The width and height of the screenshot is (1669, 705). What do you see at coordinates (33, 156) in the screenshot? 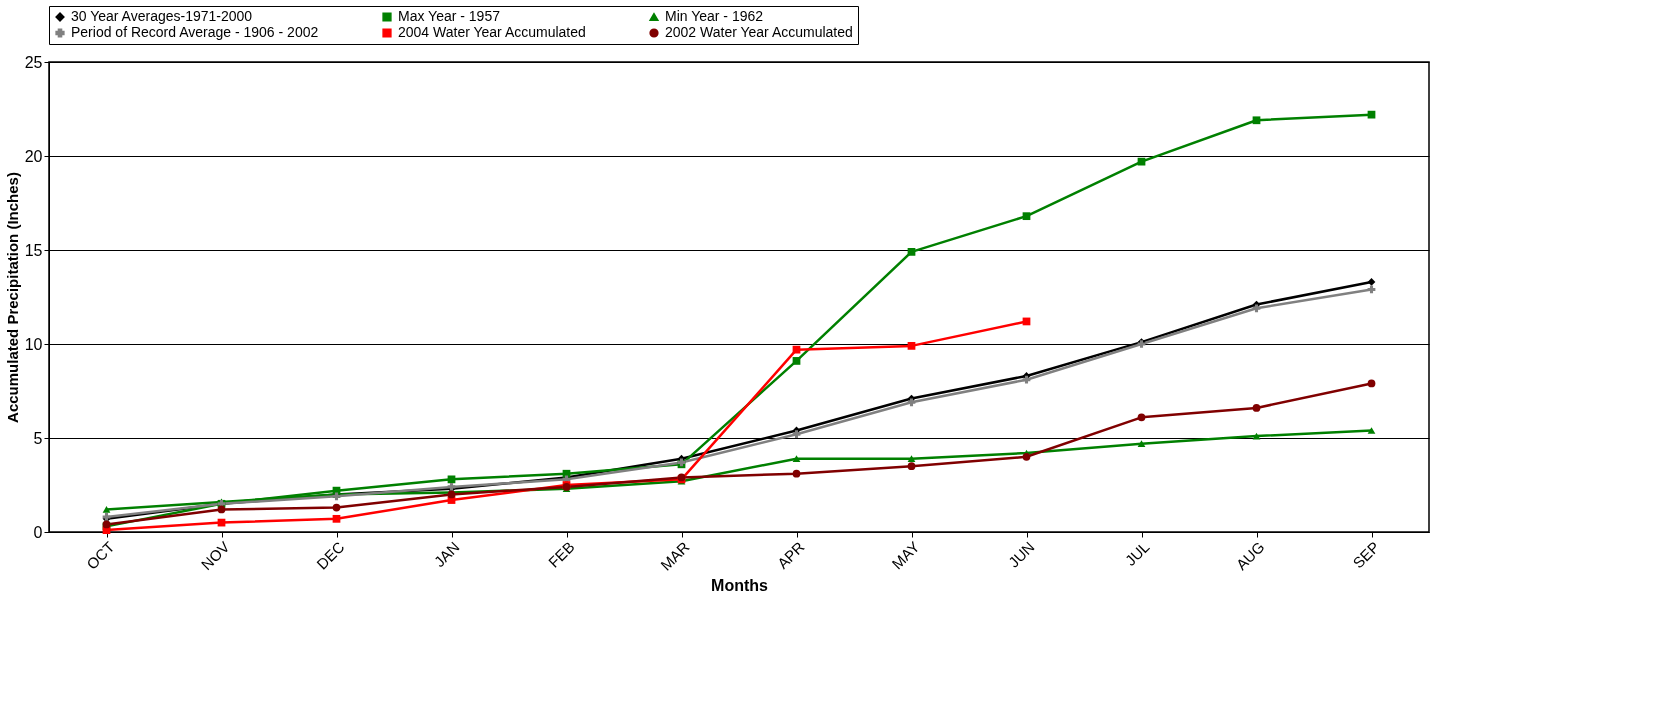
I see `y-tick-label: 20` at bounding box center [33, 156].